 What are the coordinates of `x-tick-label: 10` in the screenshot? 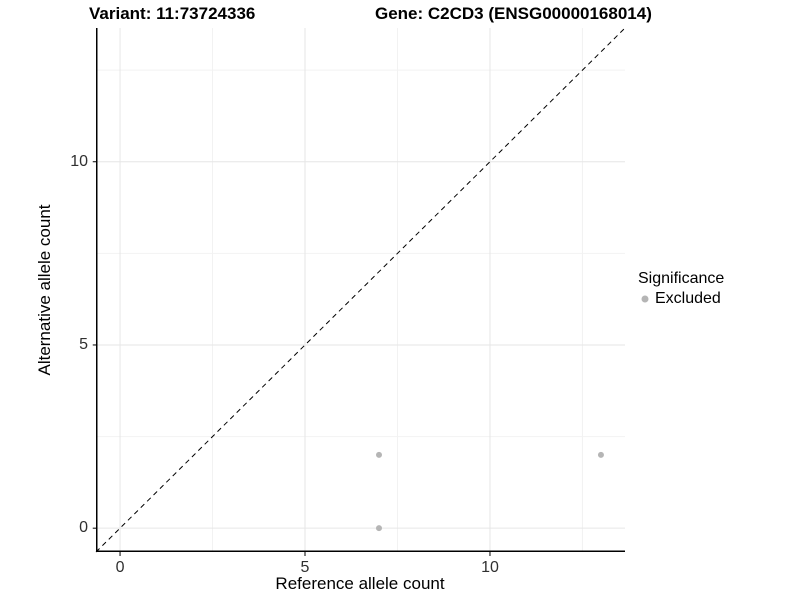 It's located at (490, 567).